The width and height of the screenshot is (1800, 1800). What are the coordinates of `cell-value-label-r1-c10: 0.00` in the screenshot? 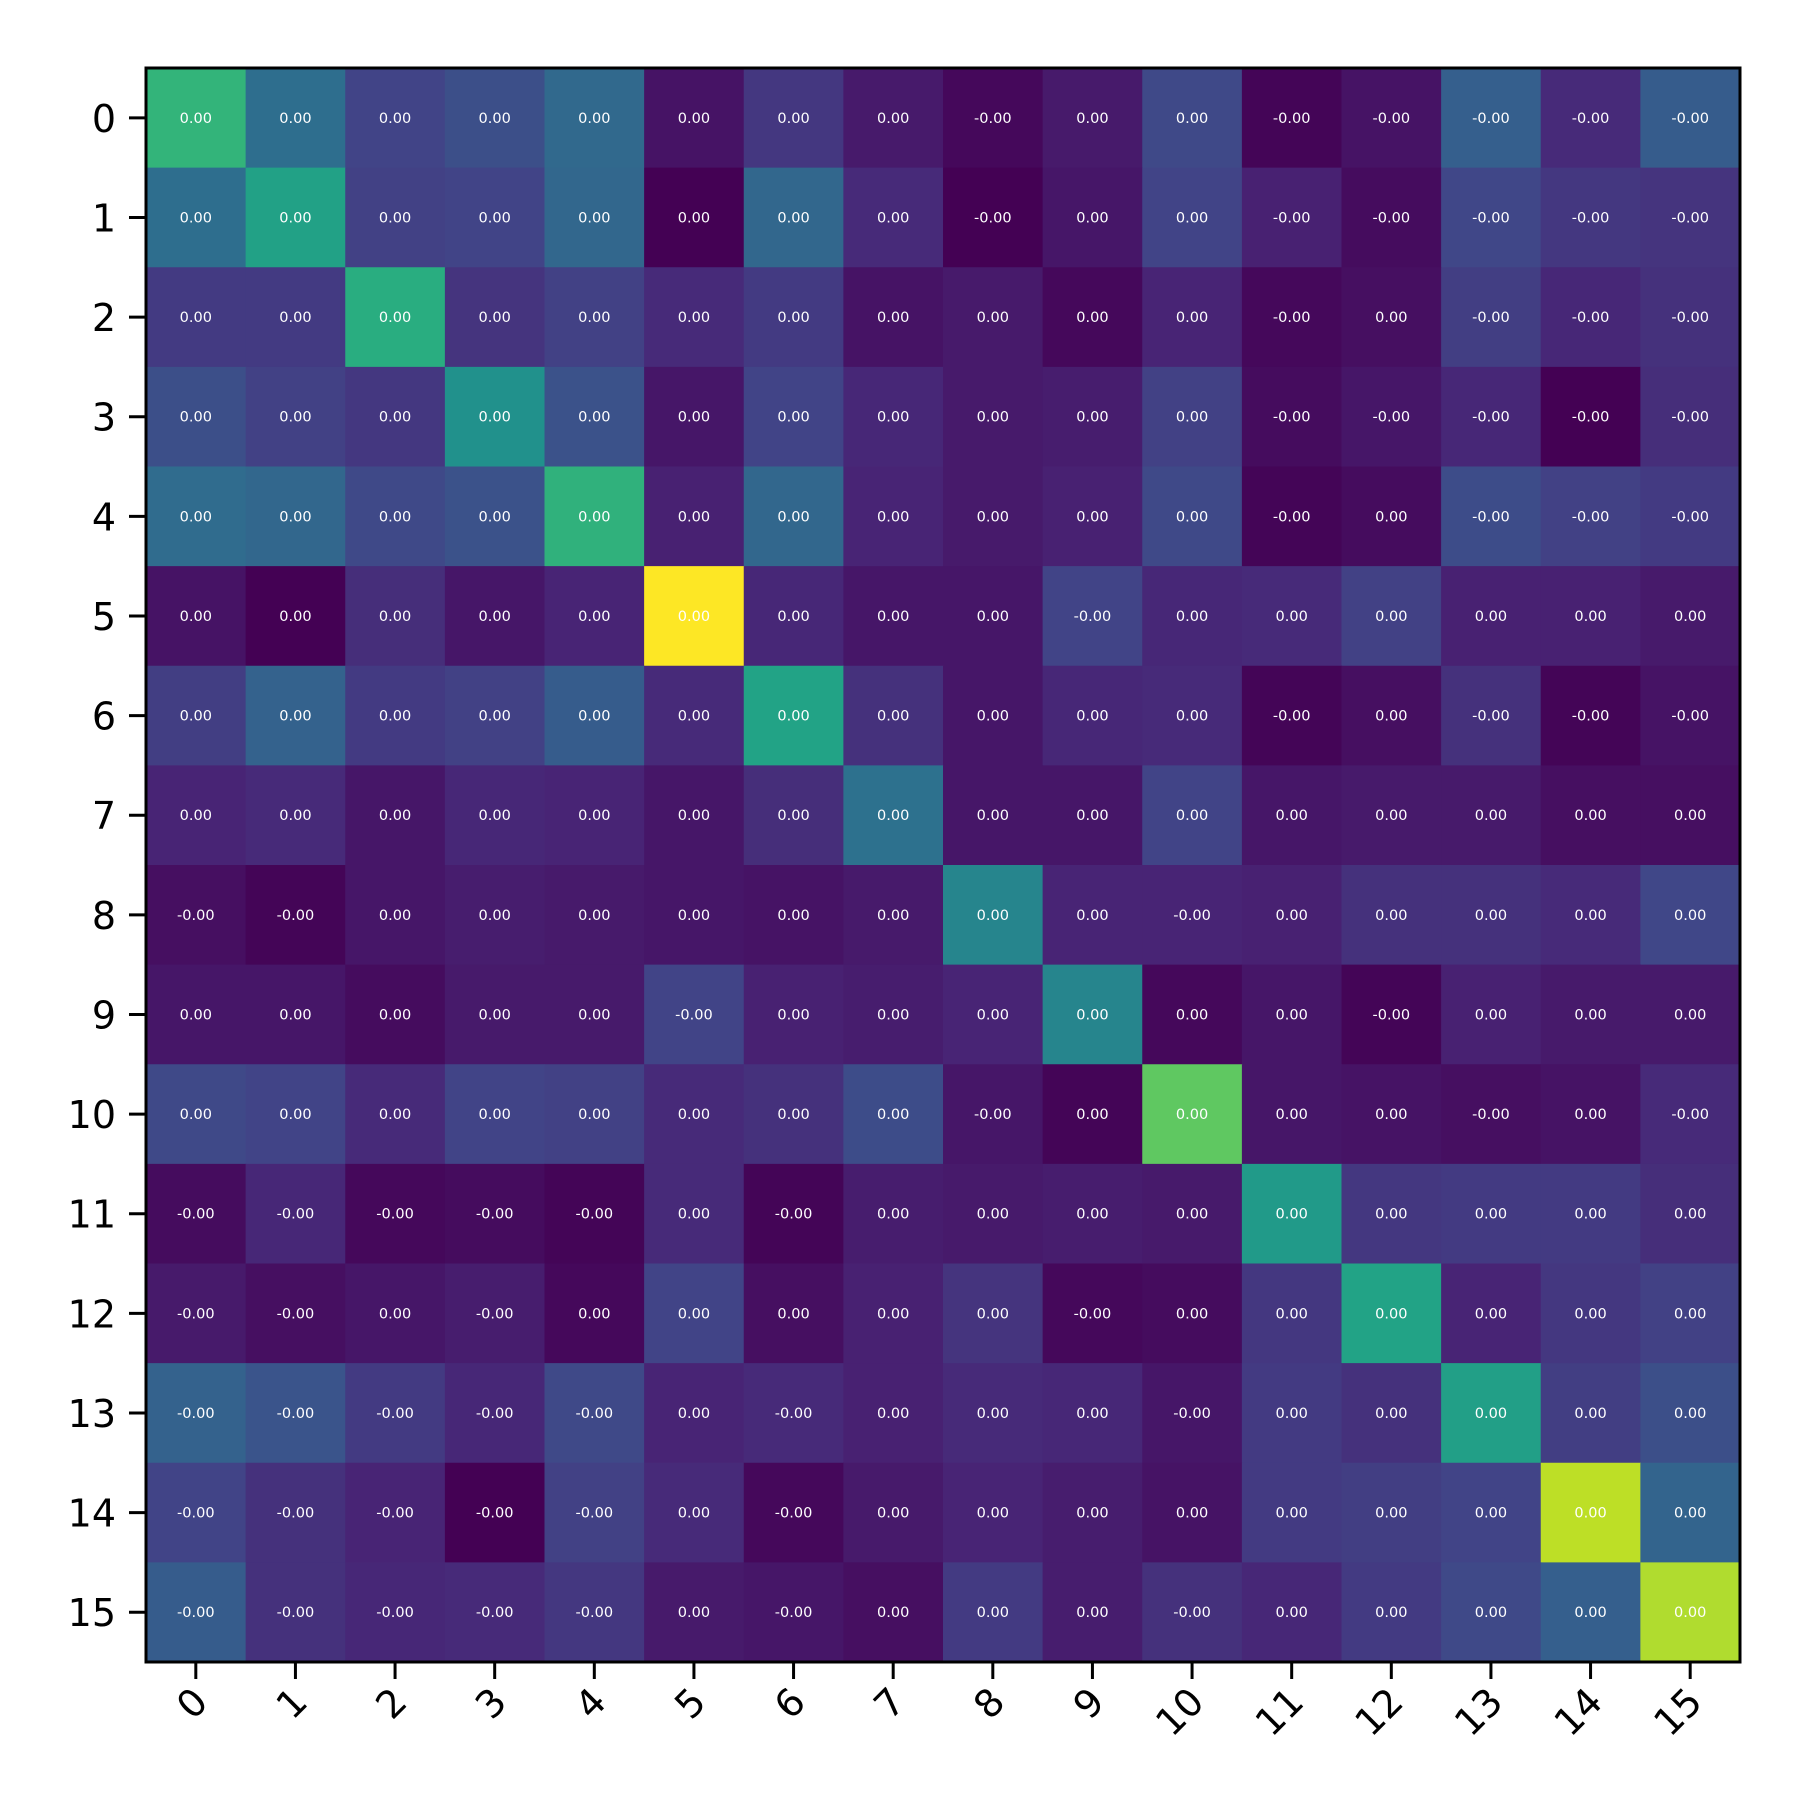 It's located at (1192, 218).